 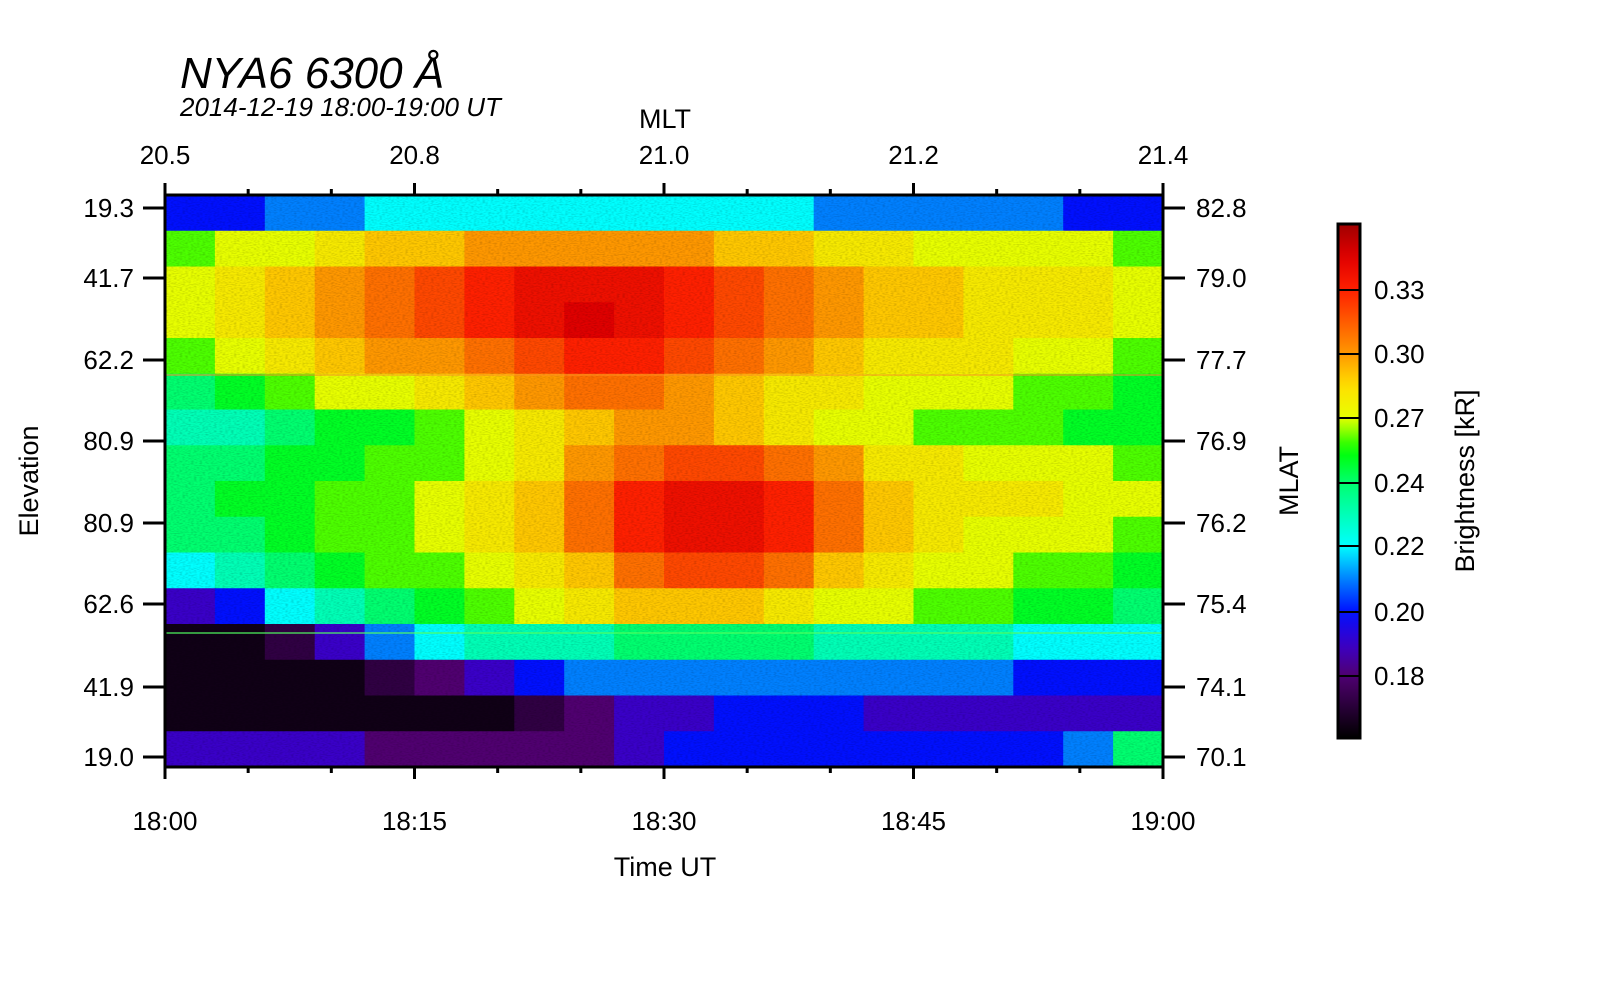 I want to click on x-tick-label: 18:45, so click(x=913, y=821).